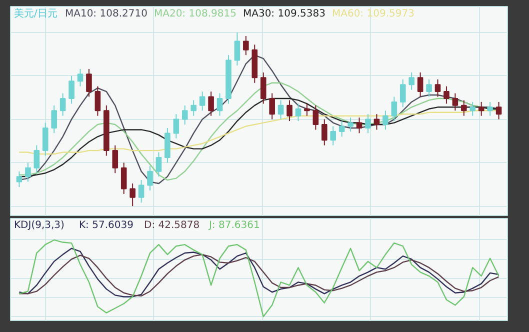  Describe the element at coordinates (284, 14) in the screenshot. I see `text: MA30: 109.5383` at that location.